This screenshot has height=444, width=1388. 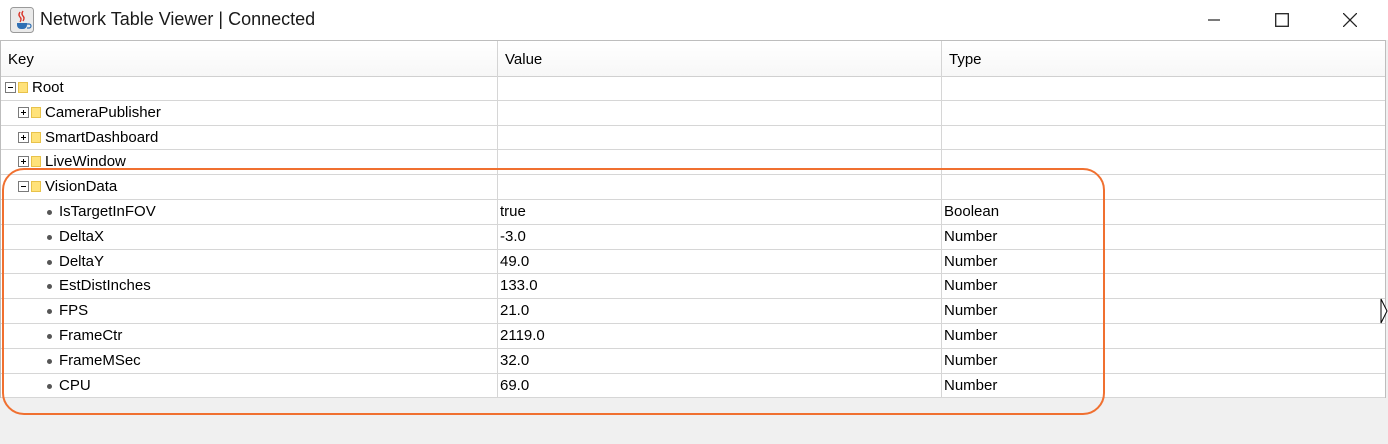 I want to click on table-header: Key Value Type, so click(x=693, y=59).